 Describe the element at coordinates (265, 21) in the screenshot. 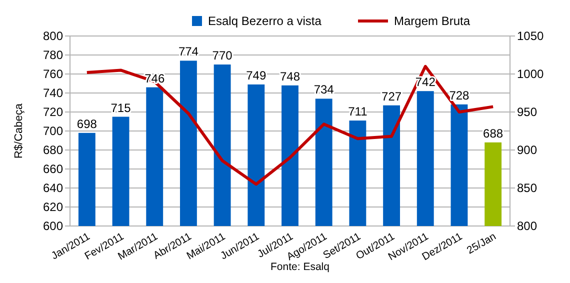

I see `legend-label: Esalq Bezerro a vista` at that location.